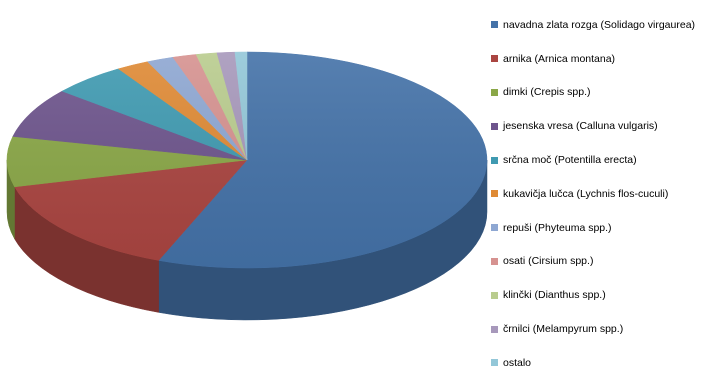 This screenshot has width=710, height=380. What do you see at coordinates (554, 295) in the screenshot?
I see `legend-label: klinčki (Dianthus spp.)` at bounding box center [554, 295].